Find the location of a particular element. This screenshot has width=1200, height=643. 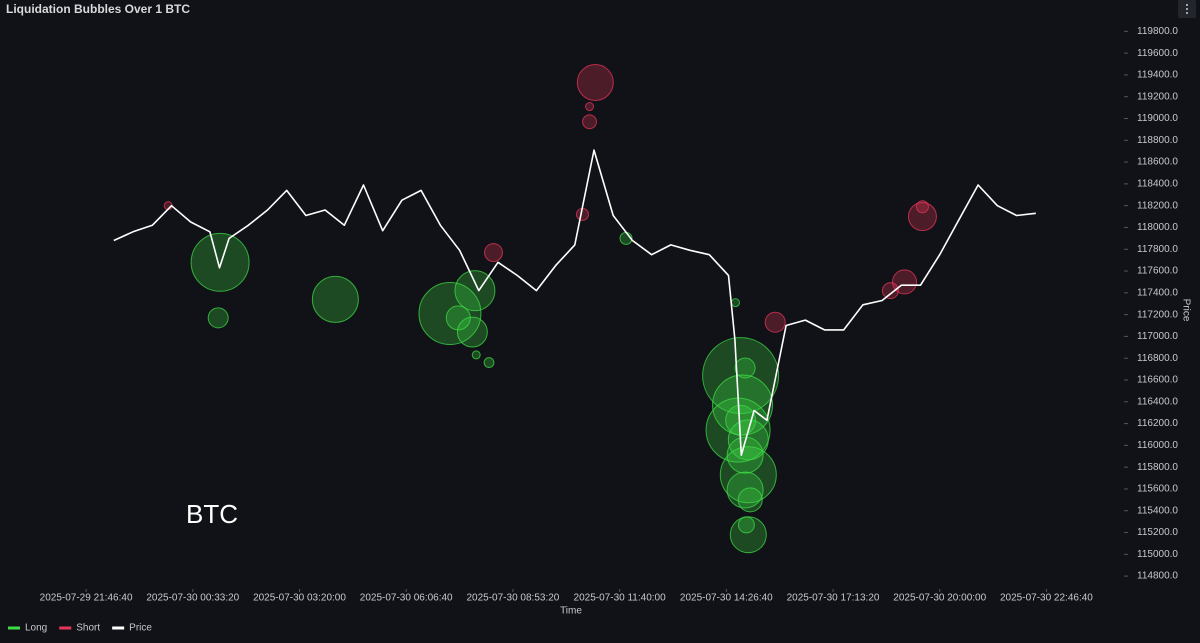

y-tick-label: 117000.0 is located at coordinates (1157, 336).